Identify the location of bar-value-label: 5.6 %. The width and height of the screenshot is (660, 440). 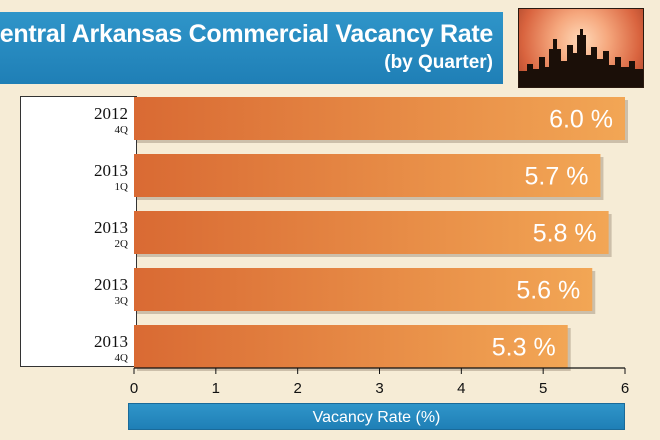
(548, 291).